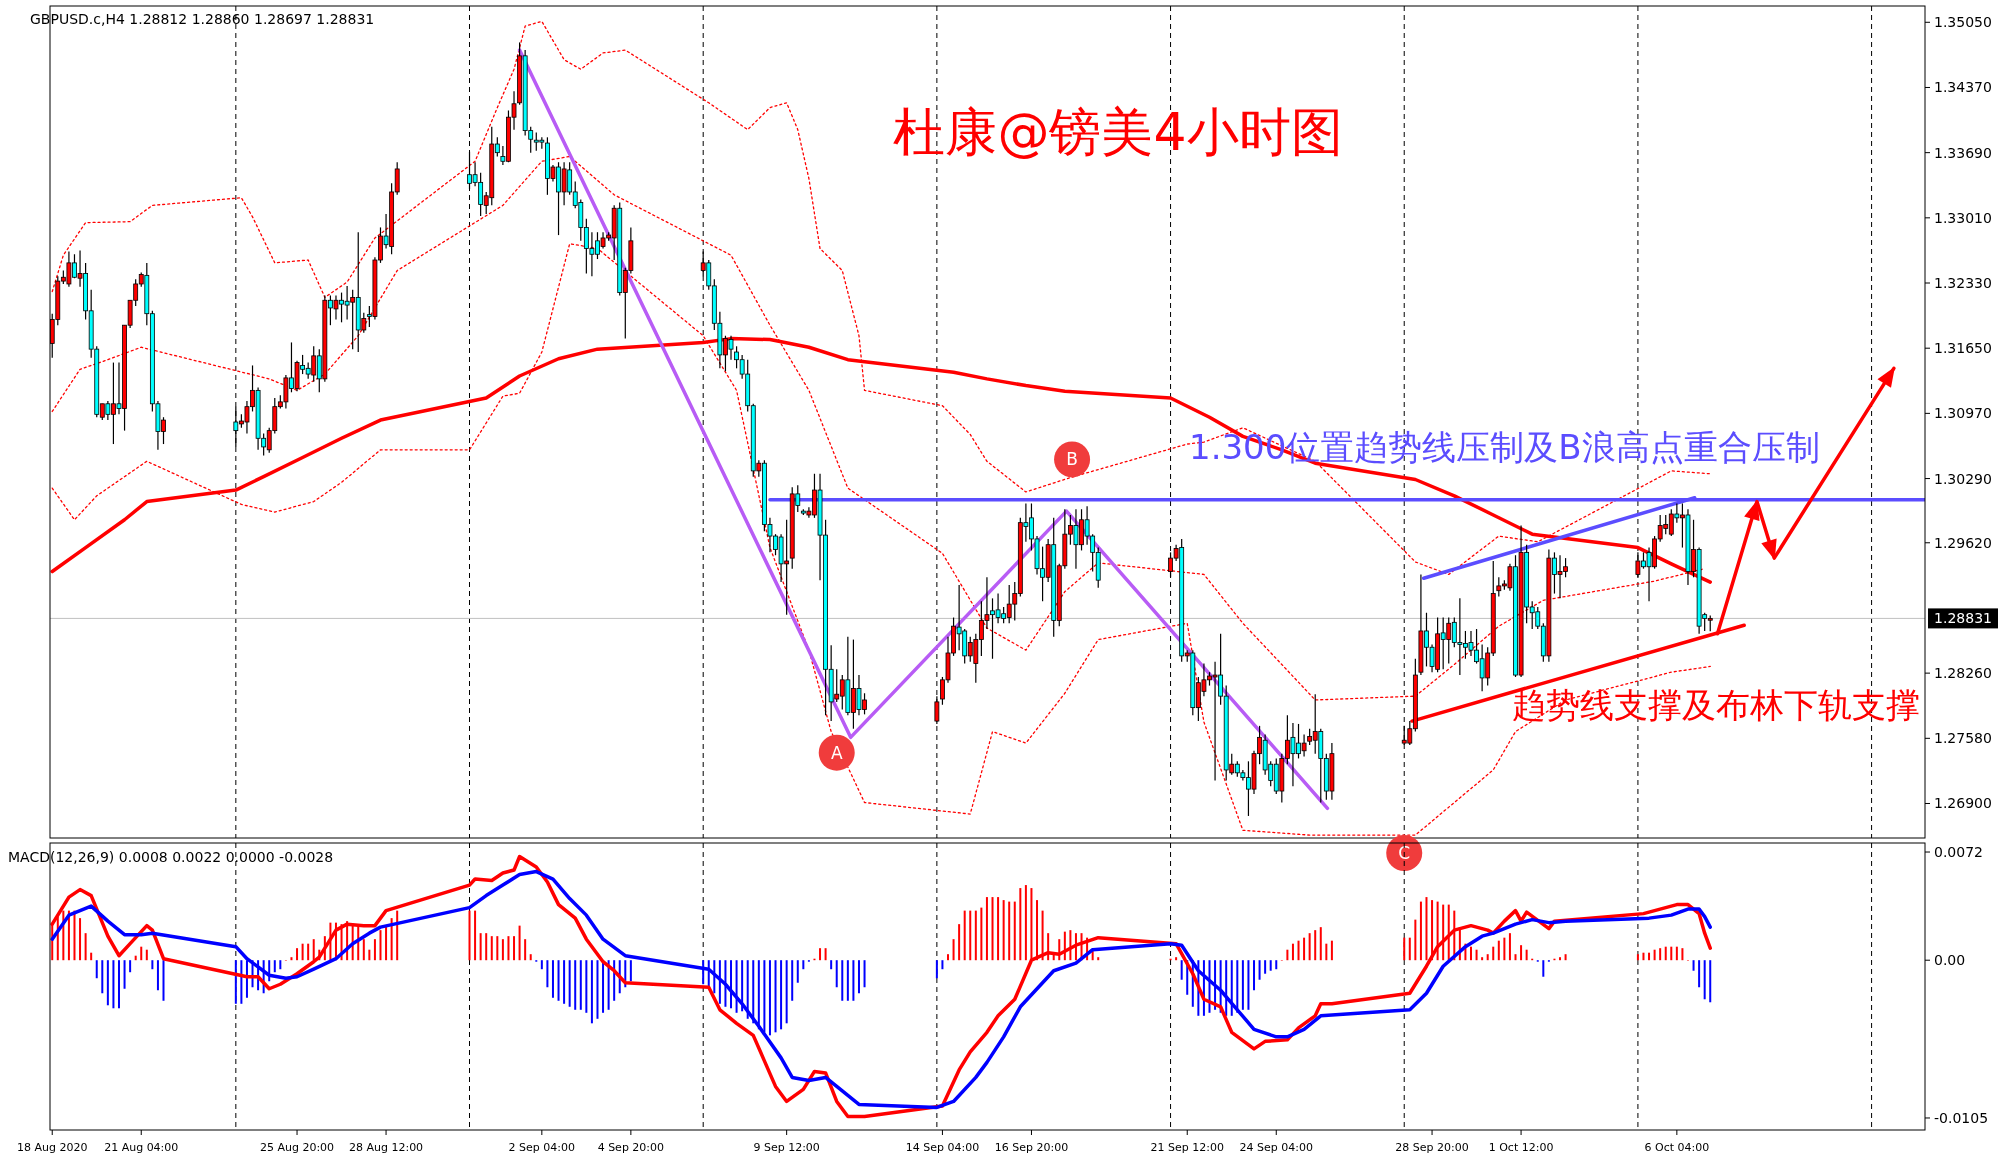  What do you see at coordinates (1187, 1147) in the screenshot?
I see `x-tick-label: 21 Sep 12:00` at bounding box center [1187, 1147].